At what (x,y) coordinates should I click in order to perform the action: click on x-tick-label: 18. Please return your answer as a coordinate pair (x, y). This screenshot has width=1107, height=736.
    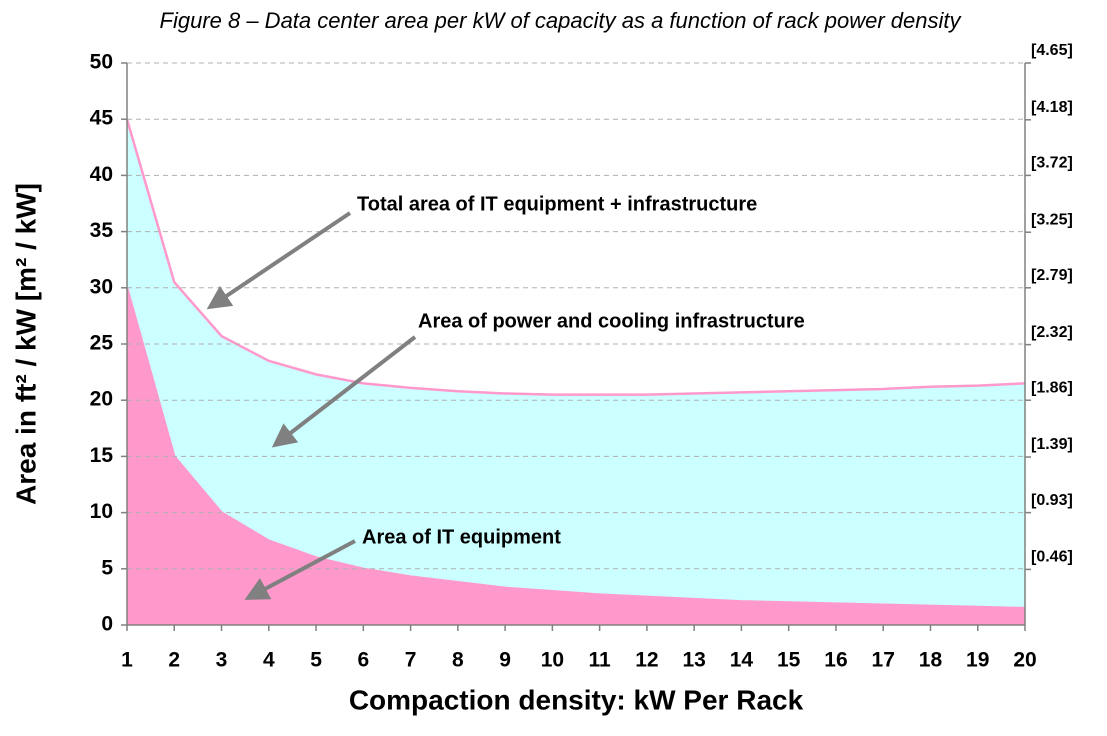
    Looking at the image, I should click on (931, 660).